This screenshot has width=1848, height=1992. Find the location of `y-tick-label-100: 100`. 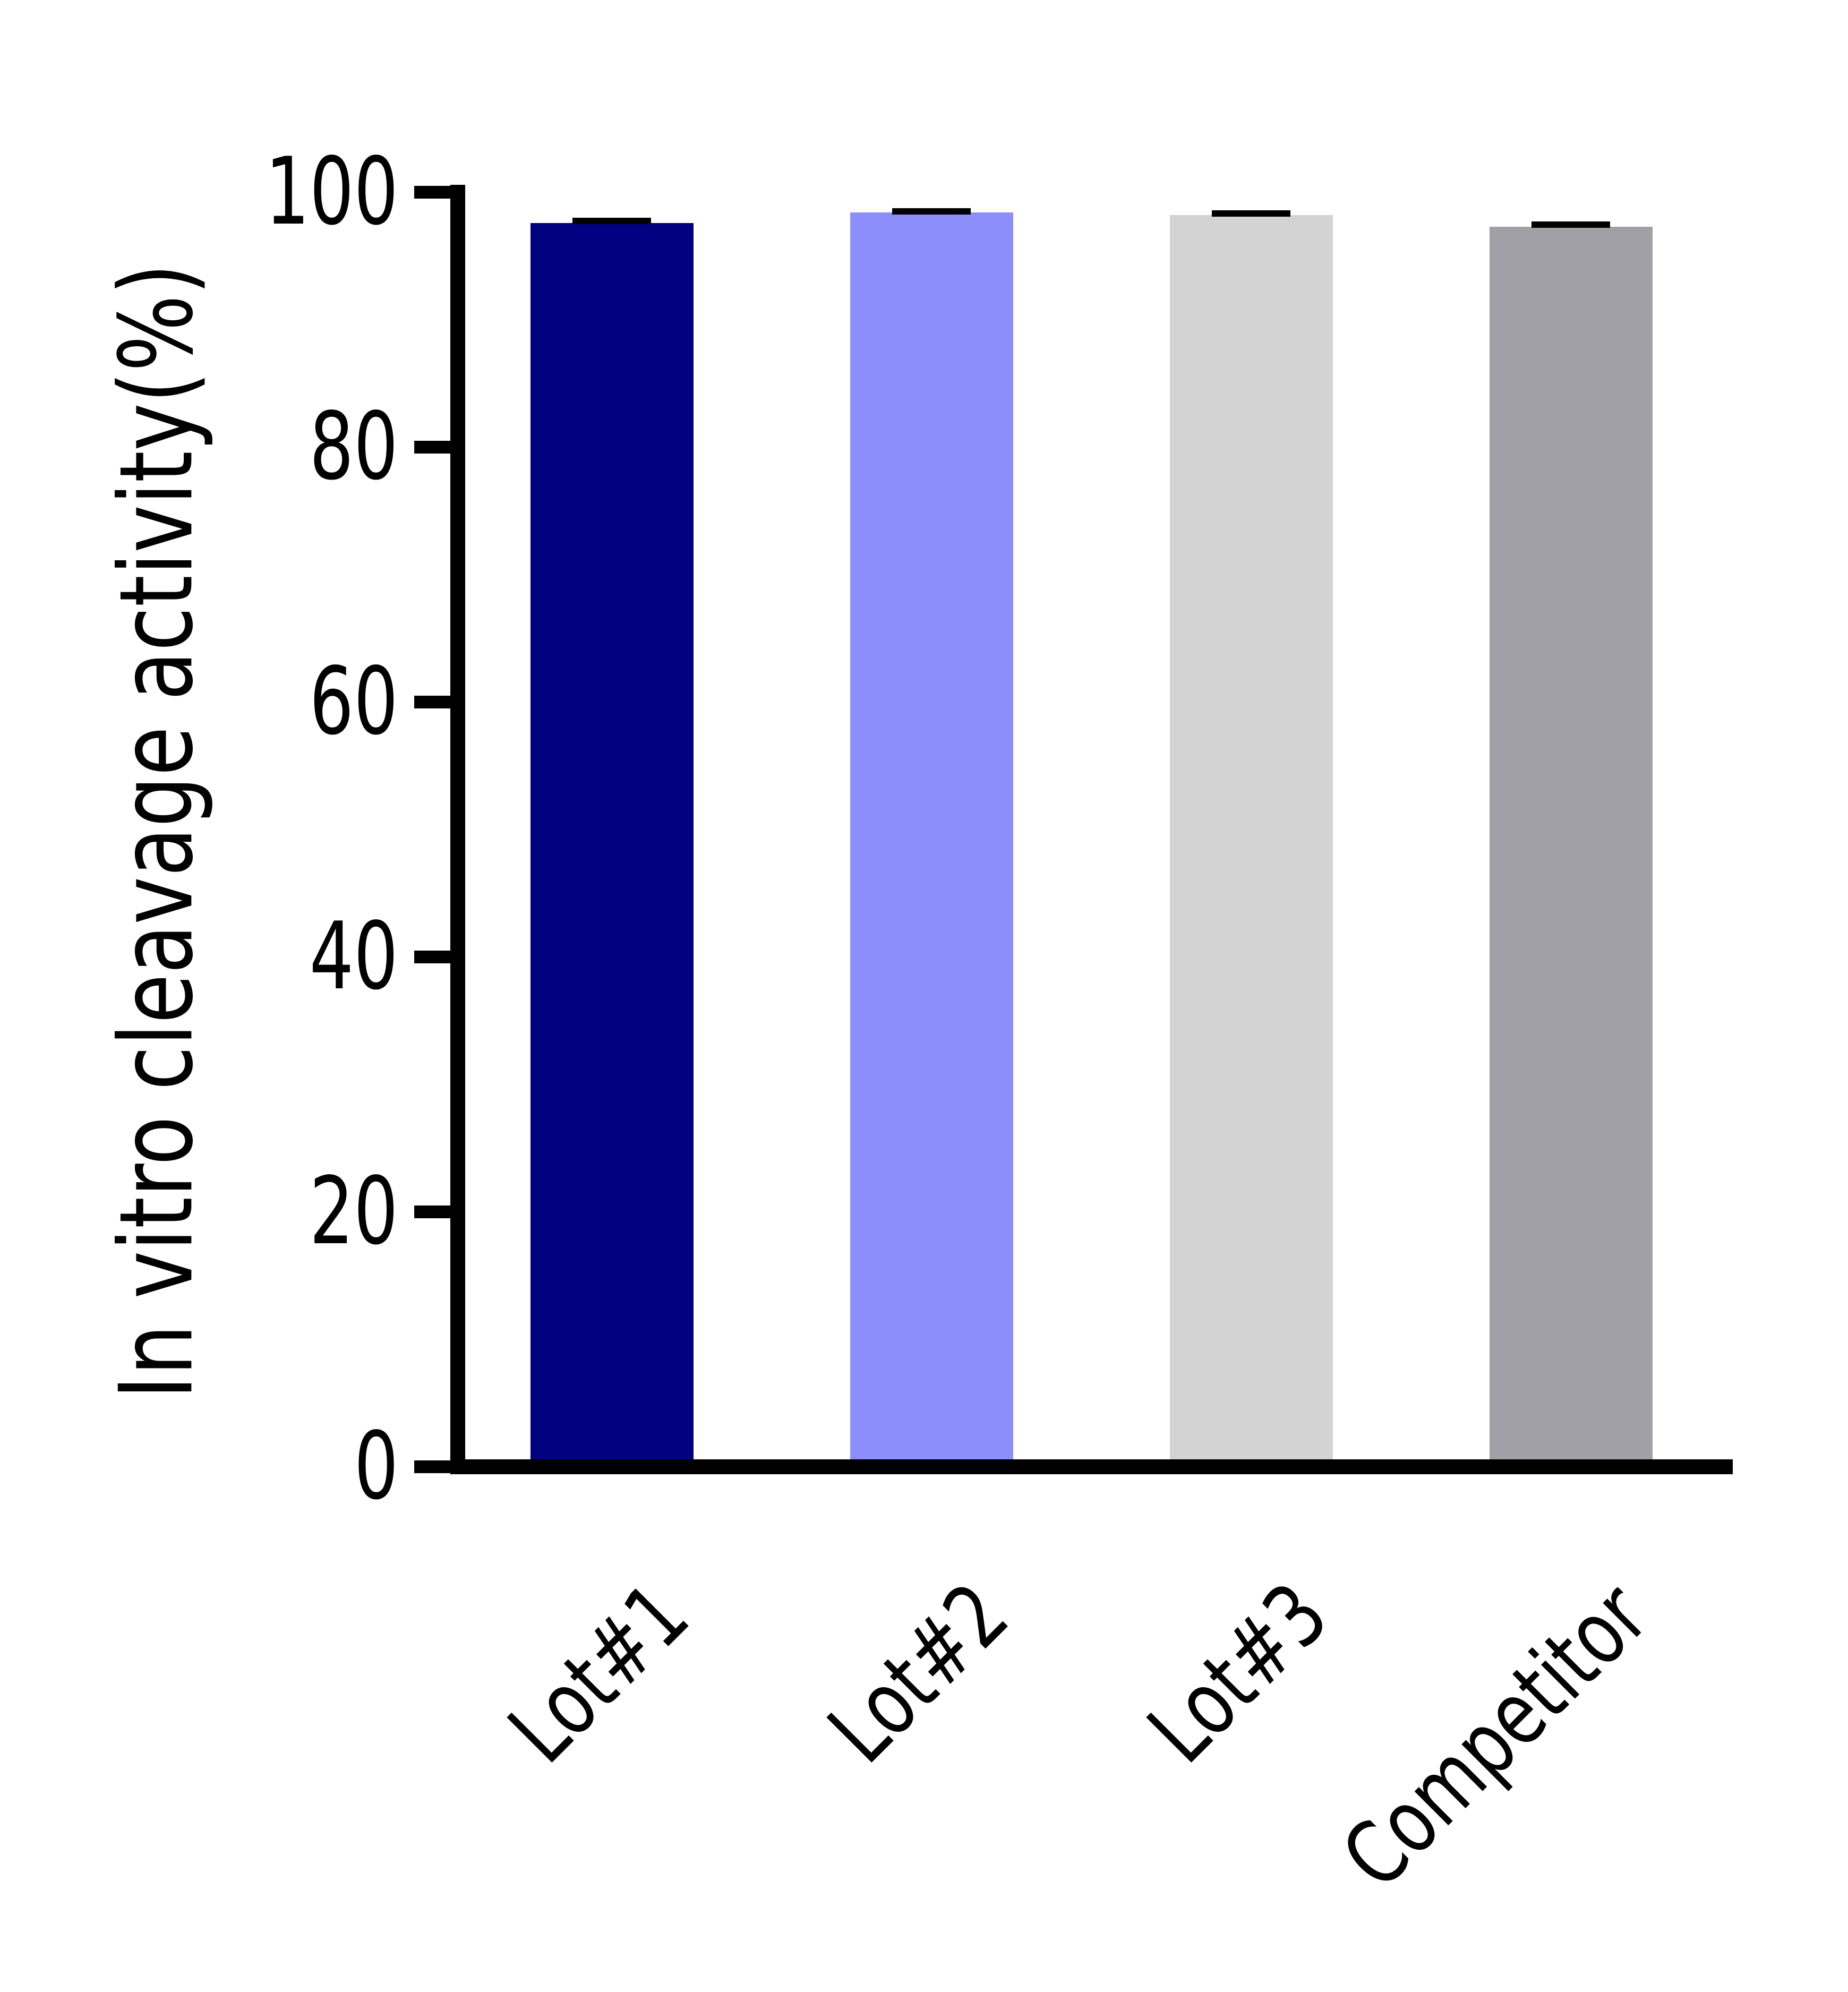

y-tick-label-100: 100 is located at coordinates (331, 192).